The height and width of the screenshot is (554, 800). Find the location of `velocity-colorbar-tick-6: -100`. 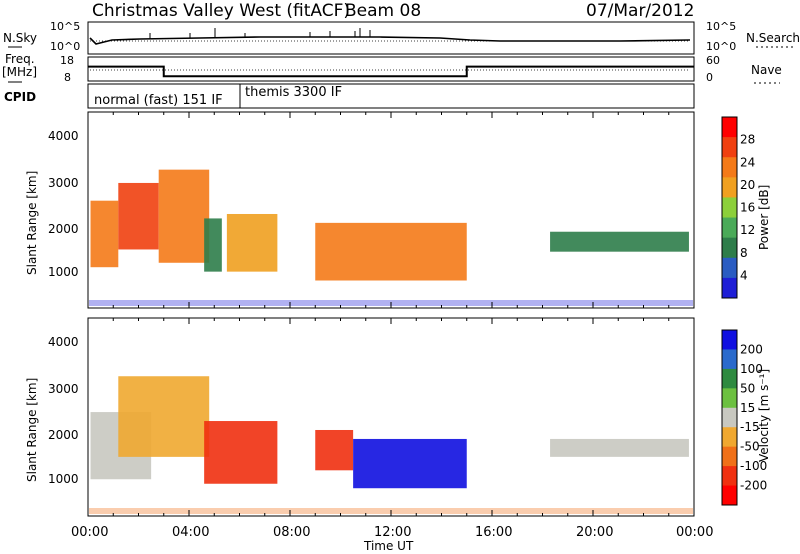

velocity-colorbar-tick-6: -100 is located at coordinates (753, 466).